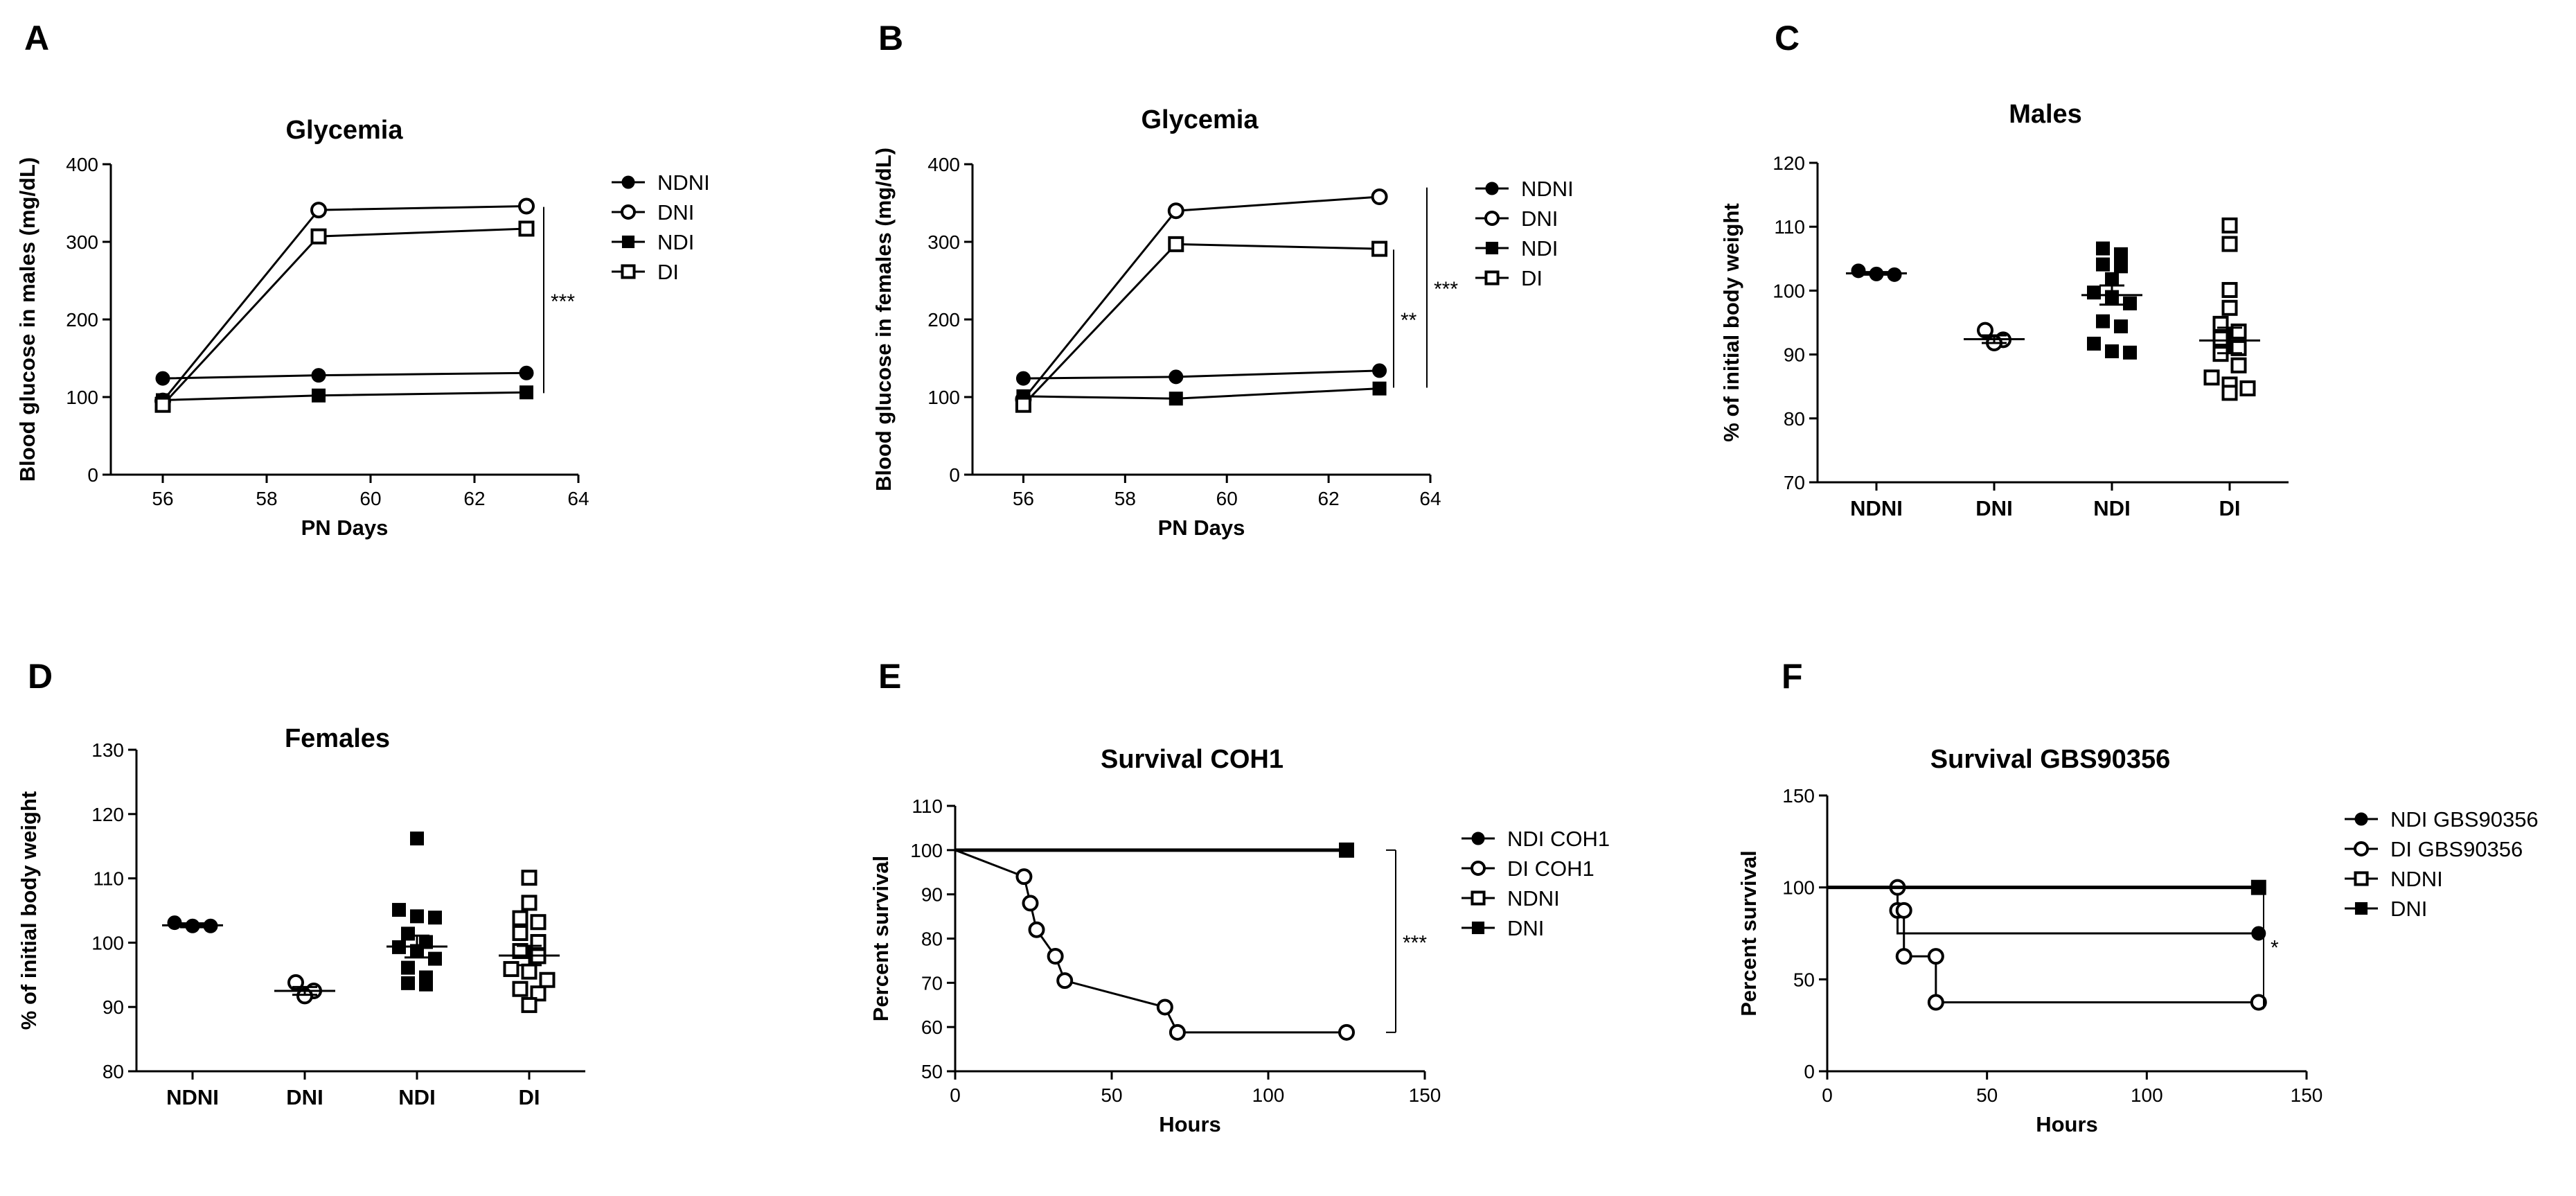 The image size is (2576, 1196). What do you see at coordinates (883, 320) in the screenshot?
I see `y-axis-label: Blood glucose in females (mg/dL)` at bounding box center [883, 320].